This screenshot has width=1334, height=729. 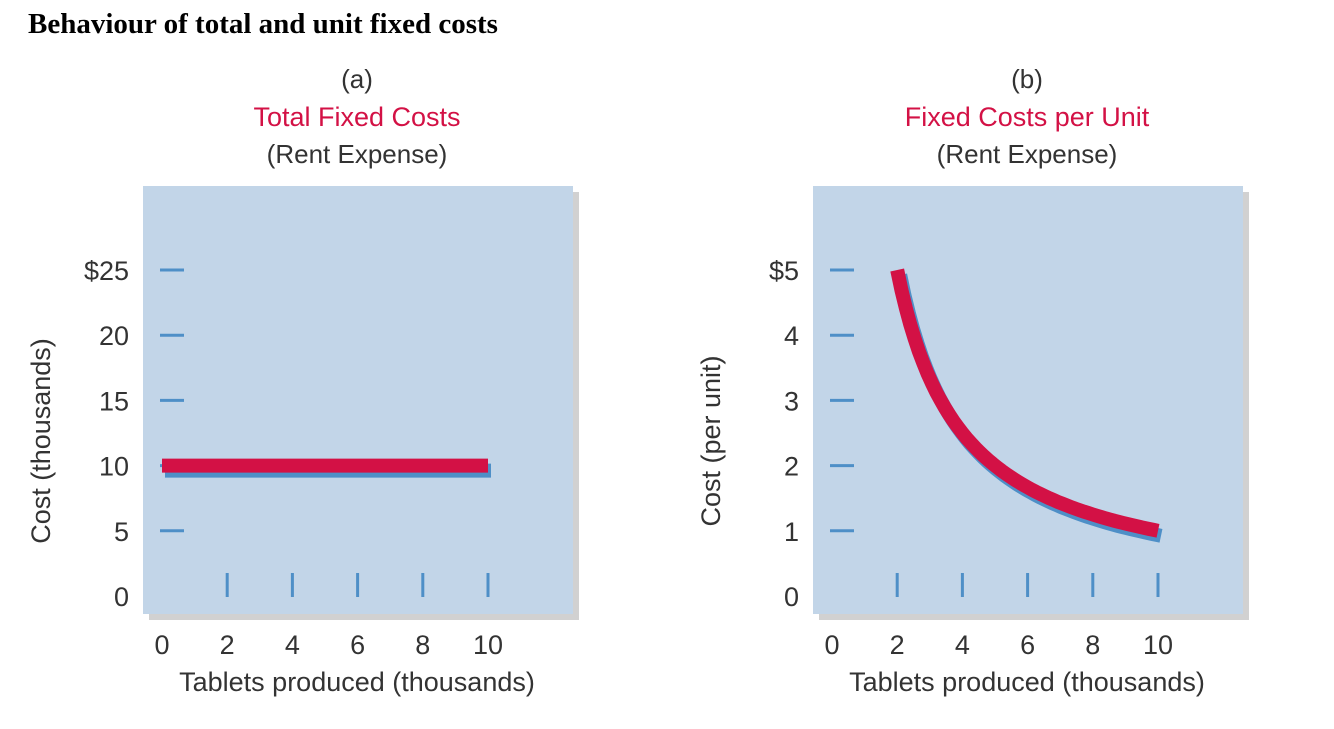 I want to click on y-axis-label: Cost (per unit), so click(x=711, y=440).